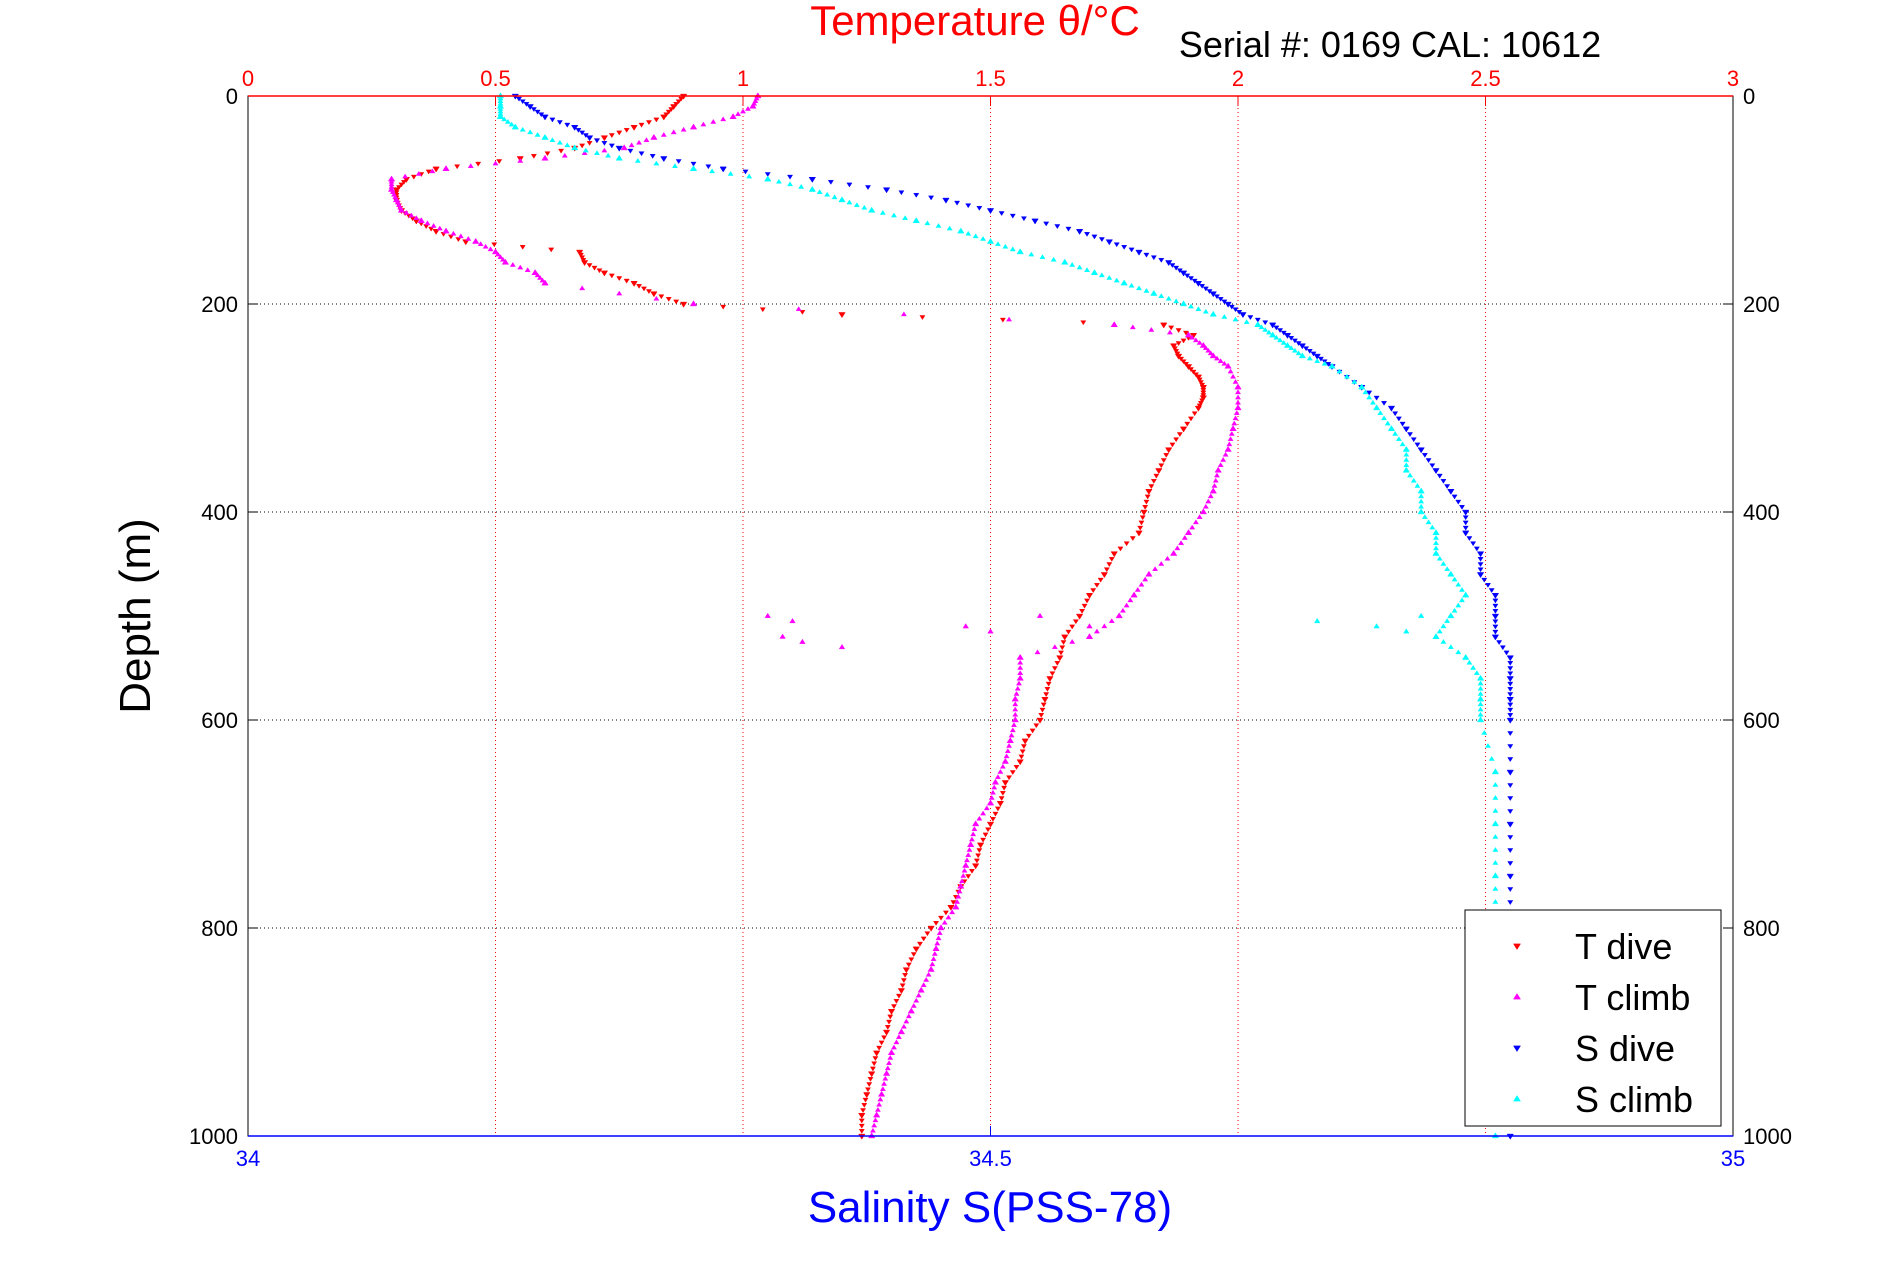 Image resolution: width=1891 pixels, height=1267 pixels. I want to click on y-tick-label-right: 800, so click(1761, 928).